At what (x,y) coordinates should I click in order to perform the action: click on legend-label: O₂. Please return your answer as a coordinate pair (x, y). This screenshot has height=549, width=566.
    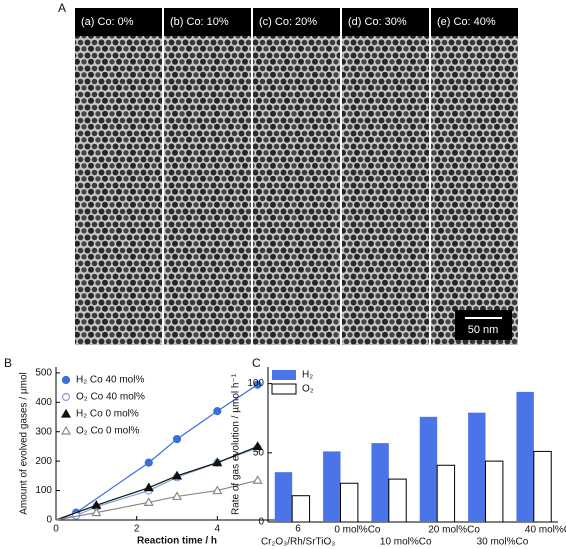
    Looking at the image, I should click on (308, 389).